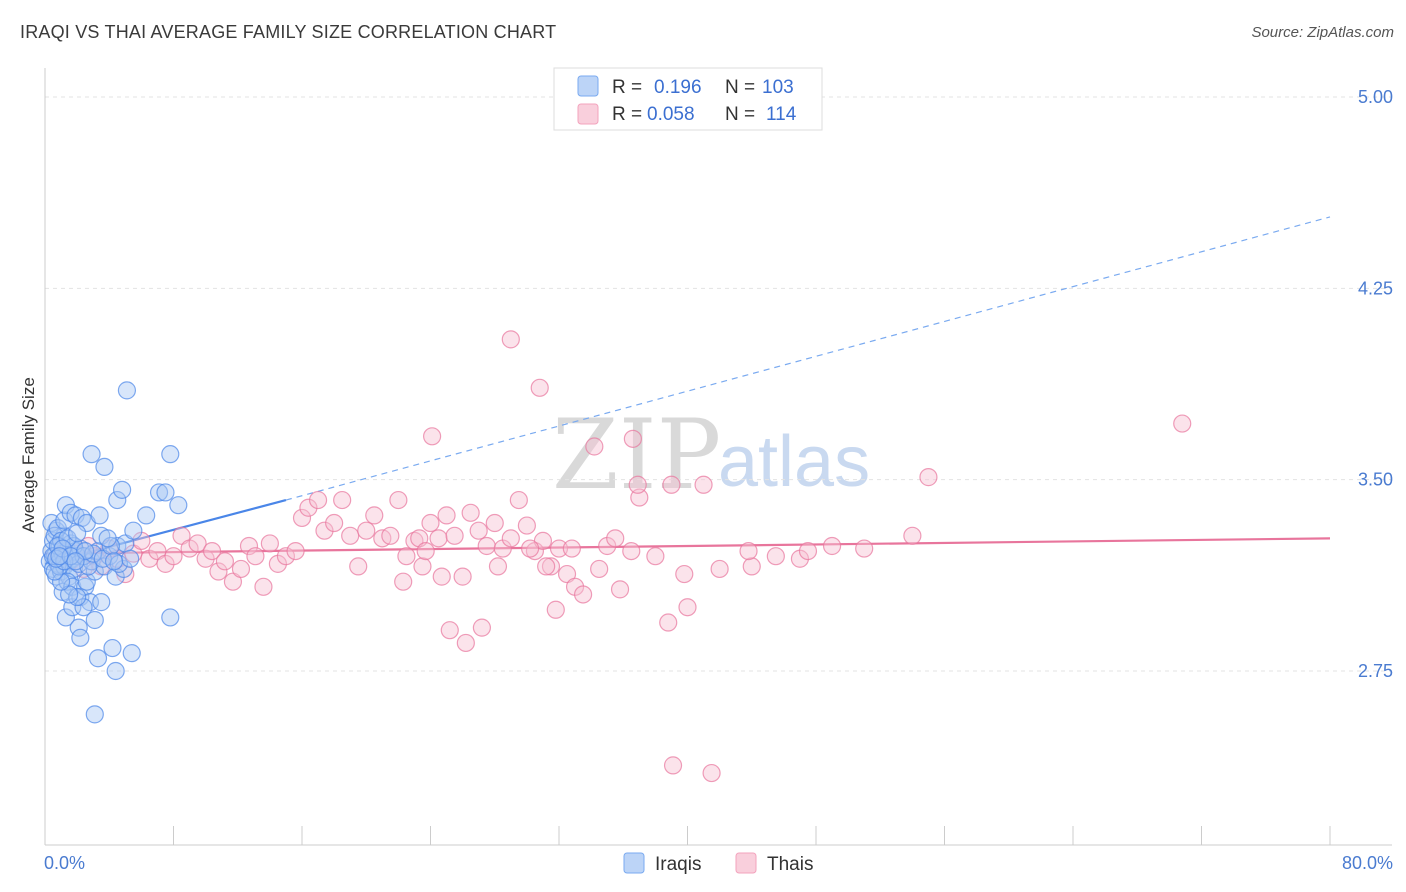 This screenshot has width=1406, height=892. I want to click on legend-n-label-1: N =, so click(740, 87).